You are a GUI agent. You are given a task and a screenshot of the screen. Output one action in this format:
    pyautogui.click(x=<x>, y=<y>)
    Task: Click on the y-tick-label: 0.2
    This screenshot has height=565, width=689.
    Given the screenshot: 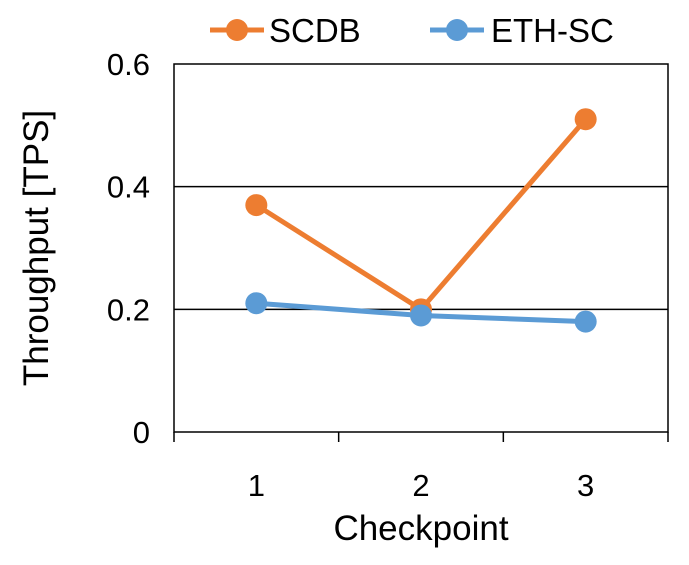 What is the action you would take?
    pyautogui.click(x=128, y=309)
    